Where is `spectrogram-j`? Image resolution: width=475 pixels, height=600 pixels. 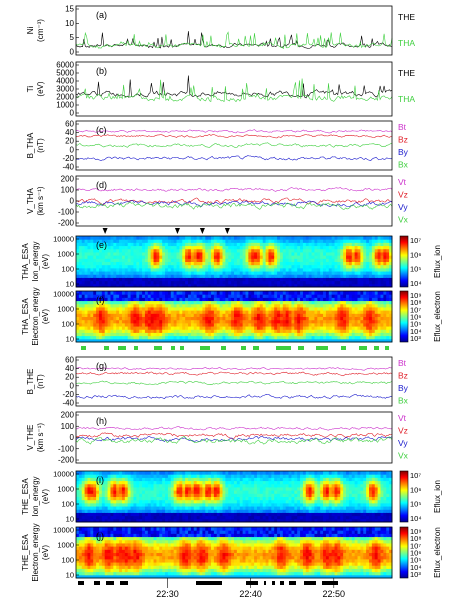 spectrogram-j is located at coordinates (234, 553).